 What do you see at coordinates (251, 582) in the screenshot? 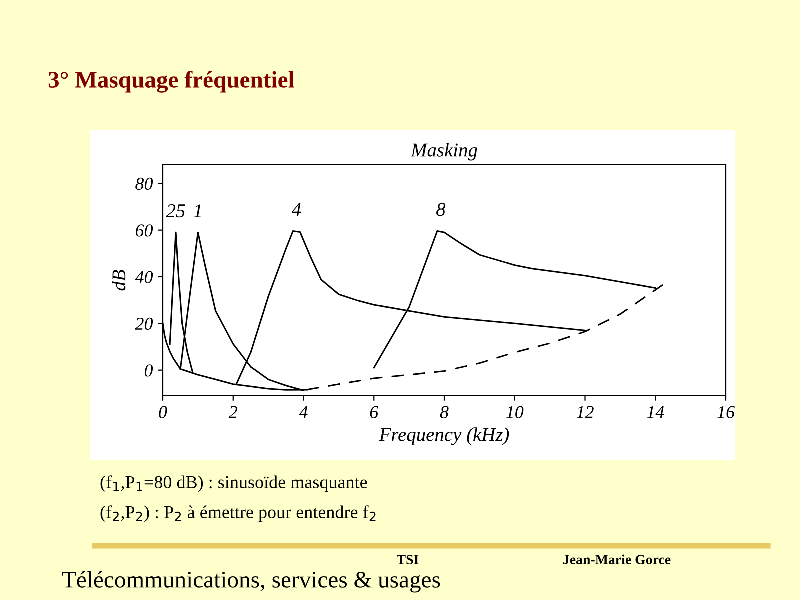
I see `text: Télécommunications, services & usages` at bounding box center [251, 582].